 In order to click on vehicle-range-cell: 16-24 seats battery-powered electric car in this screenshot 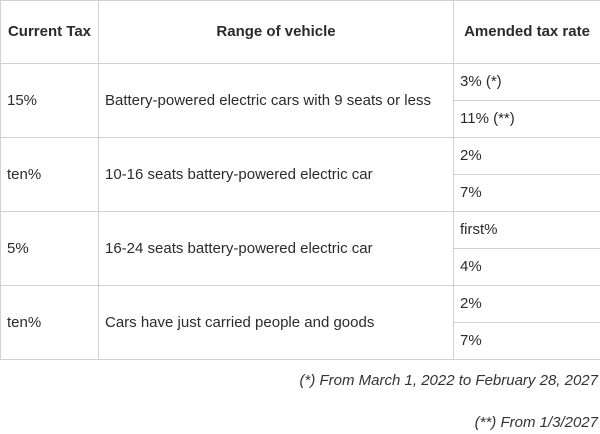, I will do `click(276, 248)`.